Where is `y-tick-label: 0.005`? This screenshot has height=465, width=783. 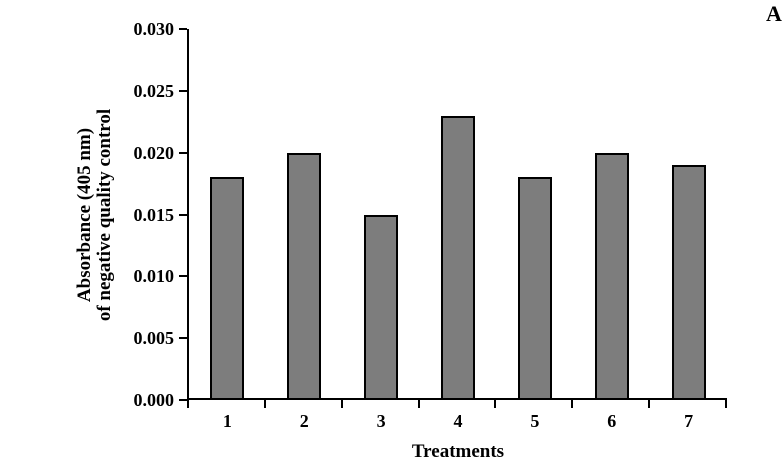
y-tick-label: 0.005 is located at coordinates (154, 338).